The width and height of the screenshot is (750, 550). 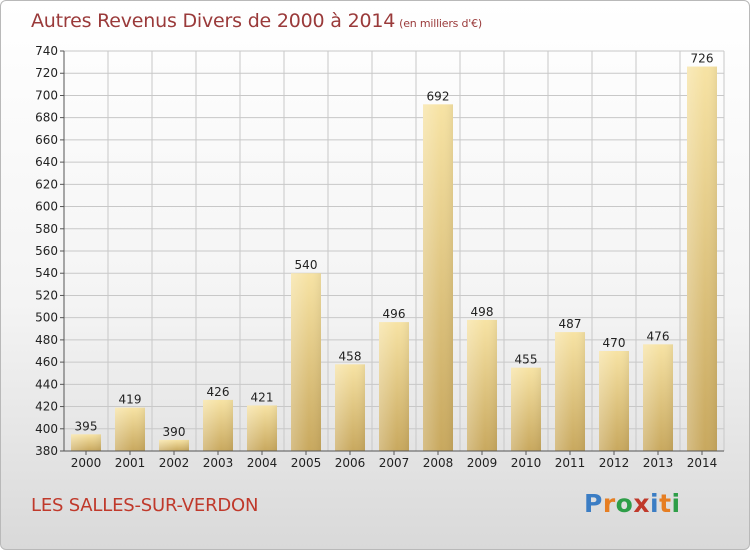 I want to click on bar-shading-2002, so click(x=174, y=445).